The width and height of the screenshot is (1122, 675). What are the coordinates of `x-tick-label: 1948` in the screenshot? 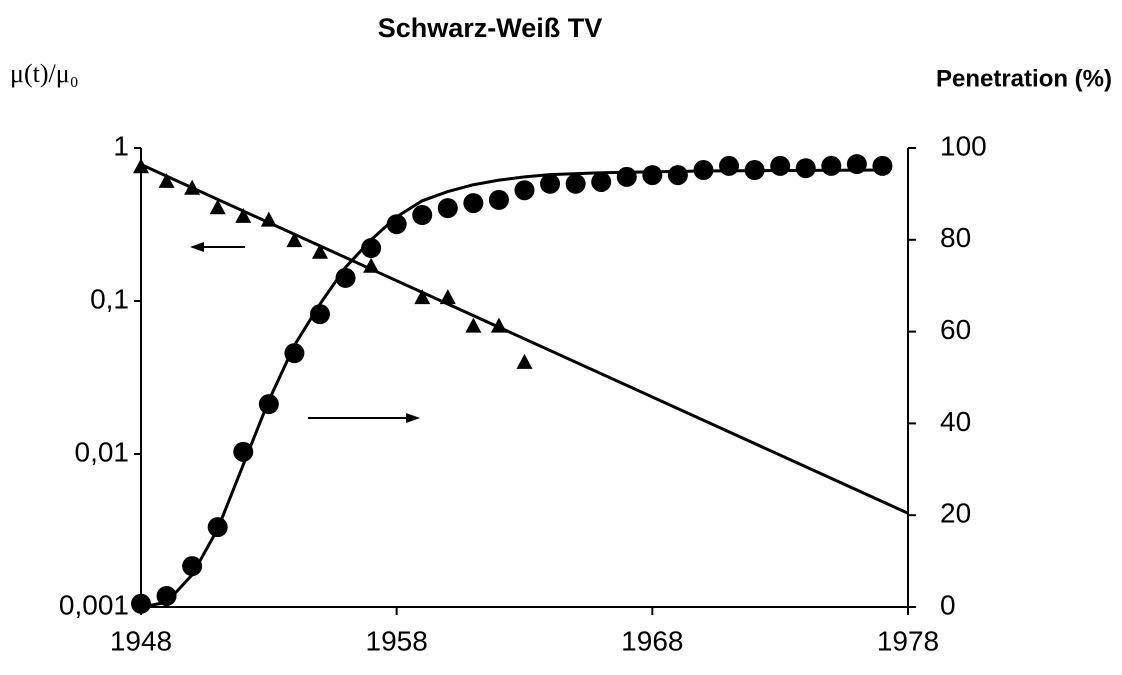 It's located at (141, 640).